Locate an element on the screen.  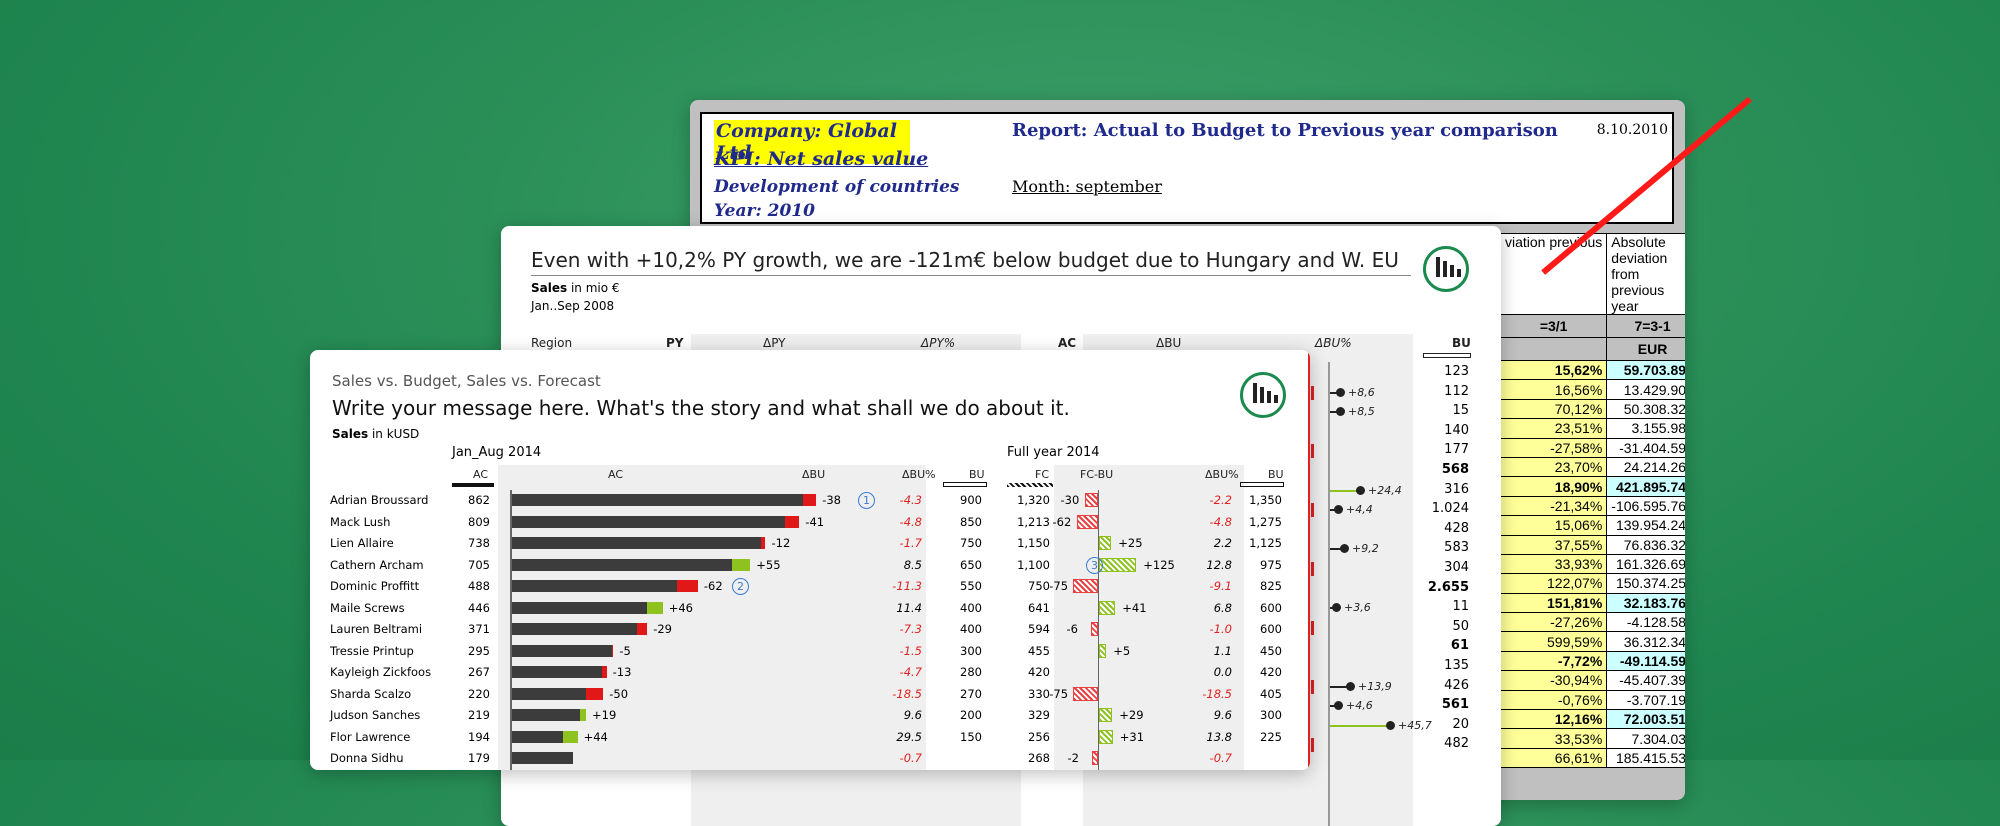
pct-cell: 15,62% is located at coordinates (1553, 370).